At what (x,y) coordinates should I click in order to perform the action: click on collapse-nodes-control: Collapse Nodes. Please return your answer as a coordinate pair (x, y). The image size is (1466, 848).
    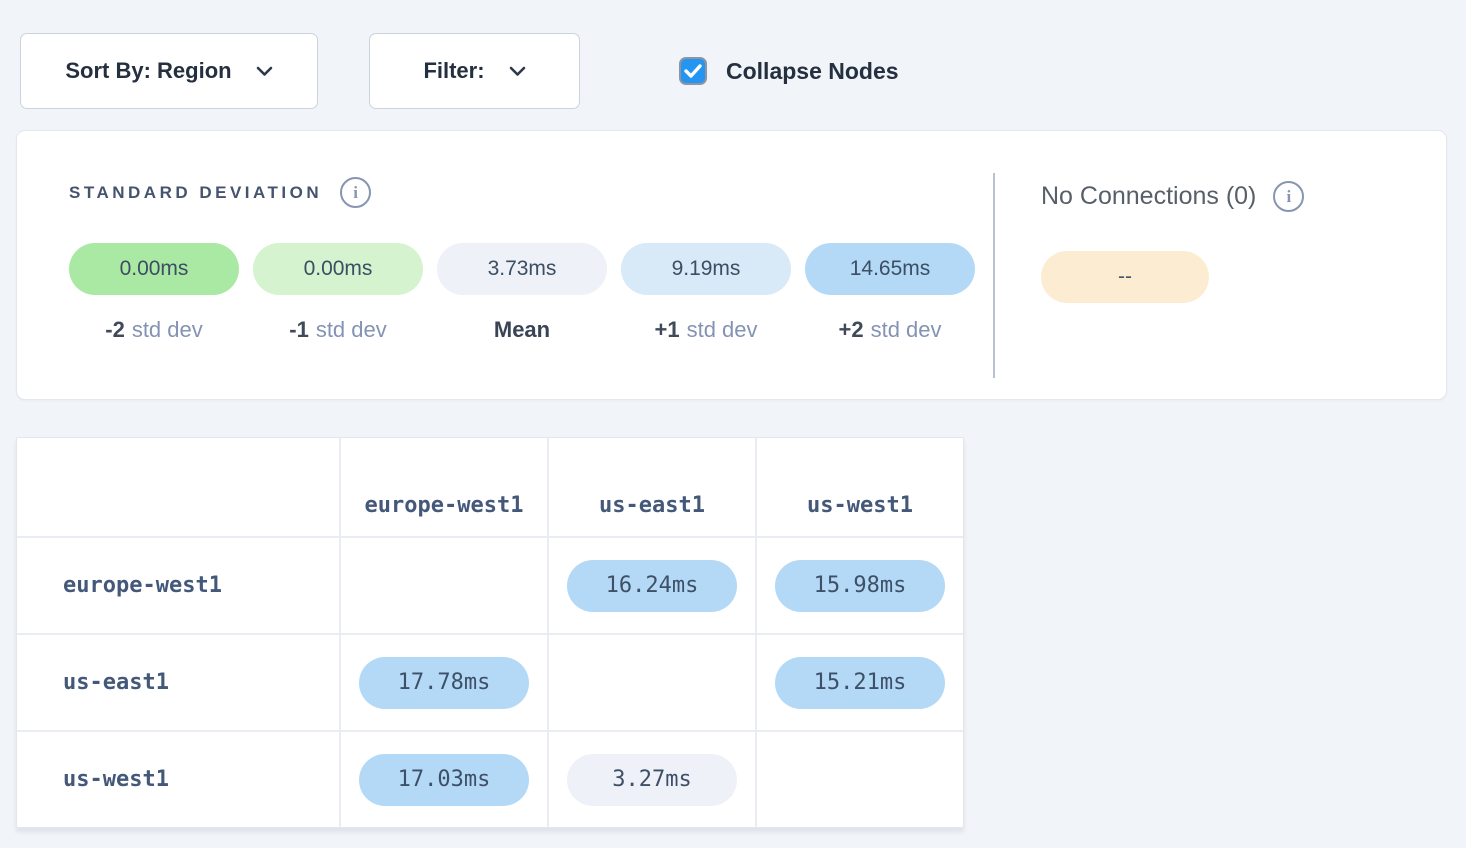
    Looking at the image, I should click on (789, 71).